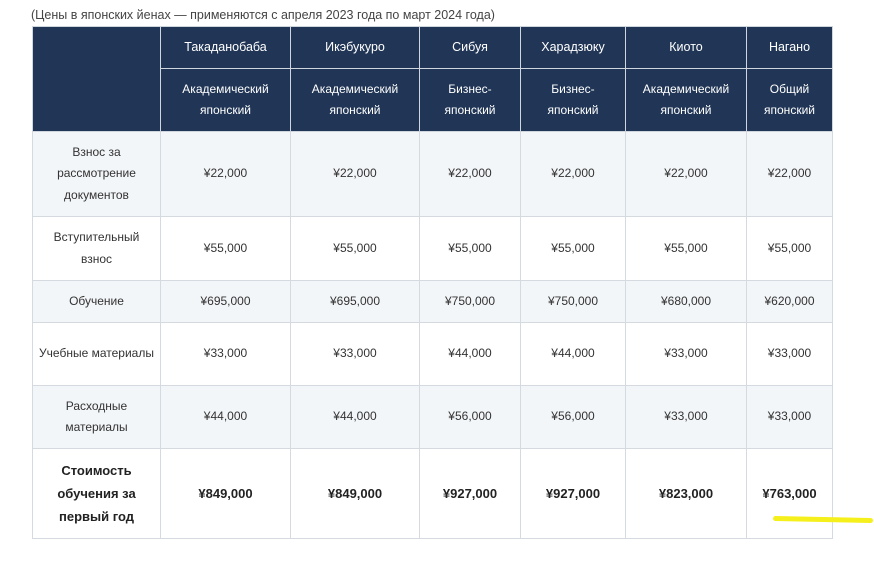 This screenshot has height=565, width=874. I want to click on campus-header: Нагано, so click(789, 47).